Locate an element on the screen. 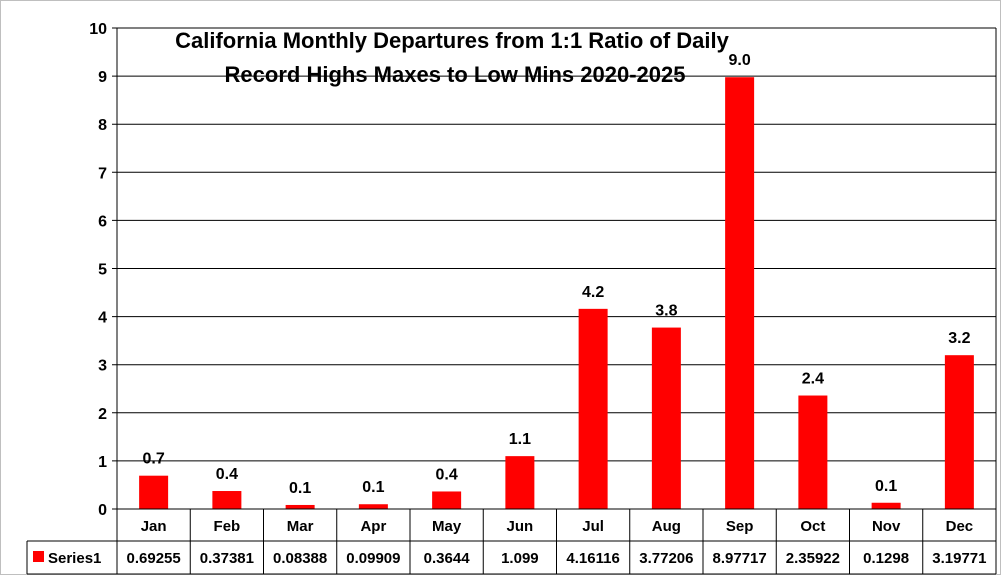 The image size is (1001, 575). bar-dec is located at coordinates (959, 432).